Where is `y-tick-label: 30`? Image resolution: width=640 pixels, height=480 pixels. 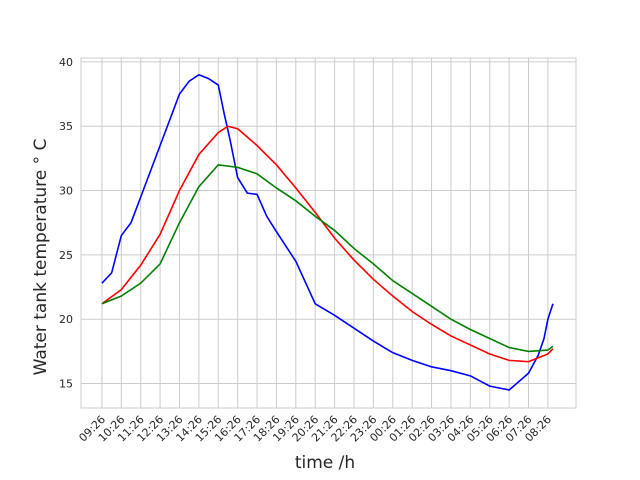
y-tick-label: 30 is located at coordinates (66, 191).